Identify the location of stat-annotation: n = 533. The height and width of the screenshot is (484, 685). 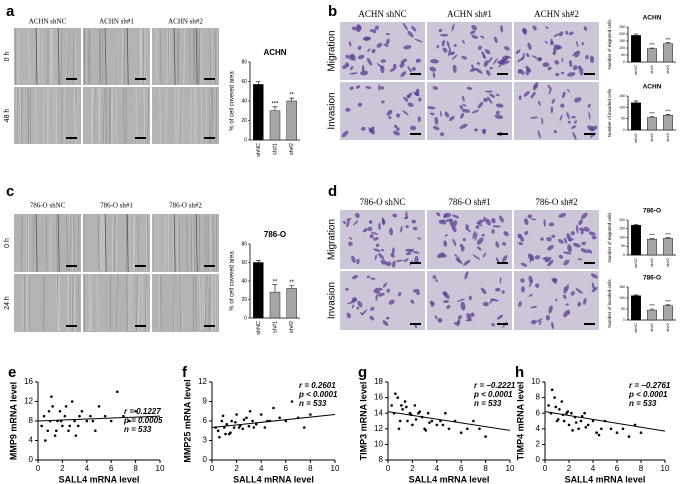
(313, 403).